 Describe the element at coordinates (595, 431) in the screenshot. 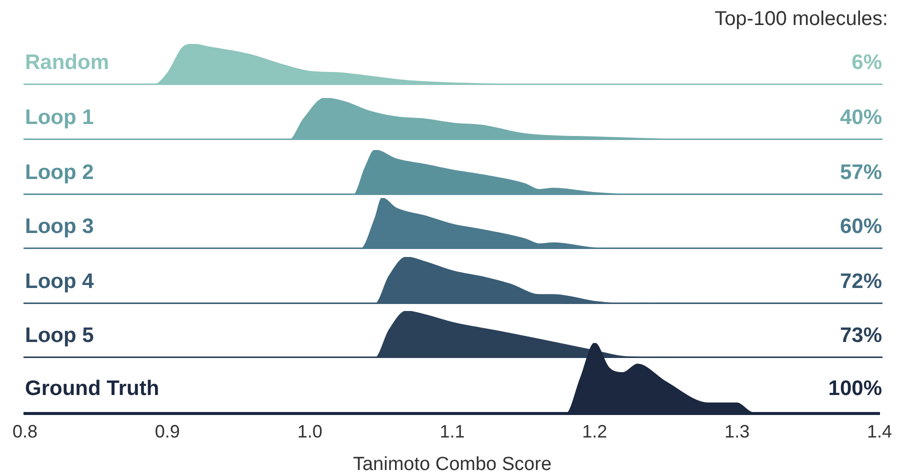

I see `x-tick-label: 1.2` at that location.